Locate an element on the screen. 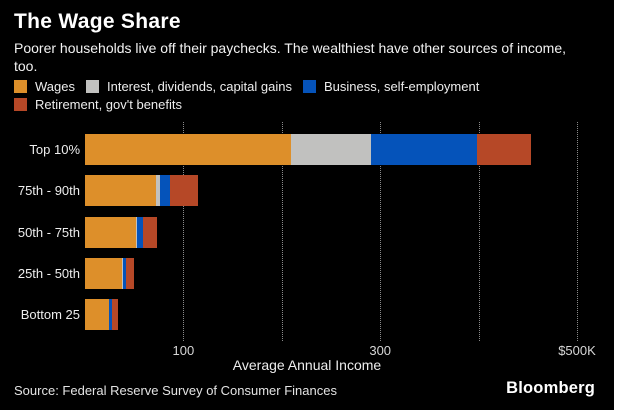 This screenshot has height=410, width=640. category-label: 50th - 75th is located at coordinates (48, 232).